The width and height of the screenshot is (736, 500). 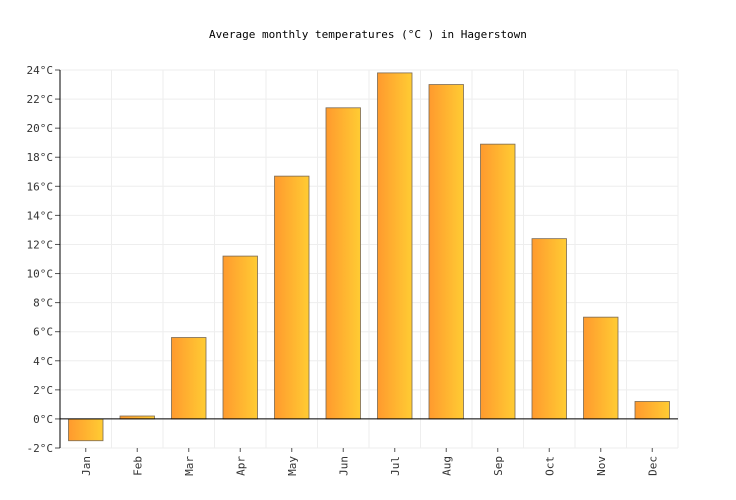 What do you see at coordinates (343, 263) in the screenshot?
I see `bar-jun` at bounding box center [343, 263].